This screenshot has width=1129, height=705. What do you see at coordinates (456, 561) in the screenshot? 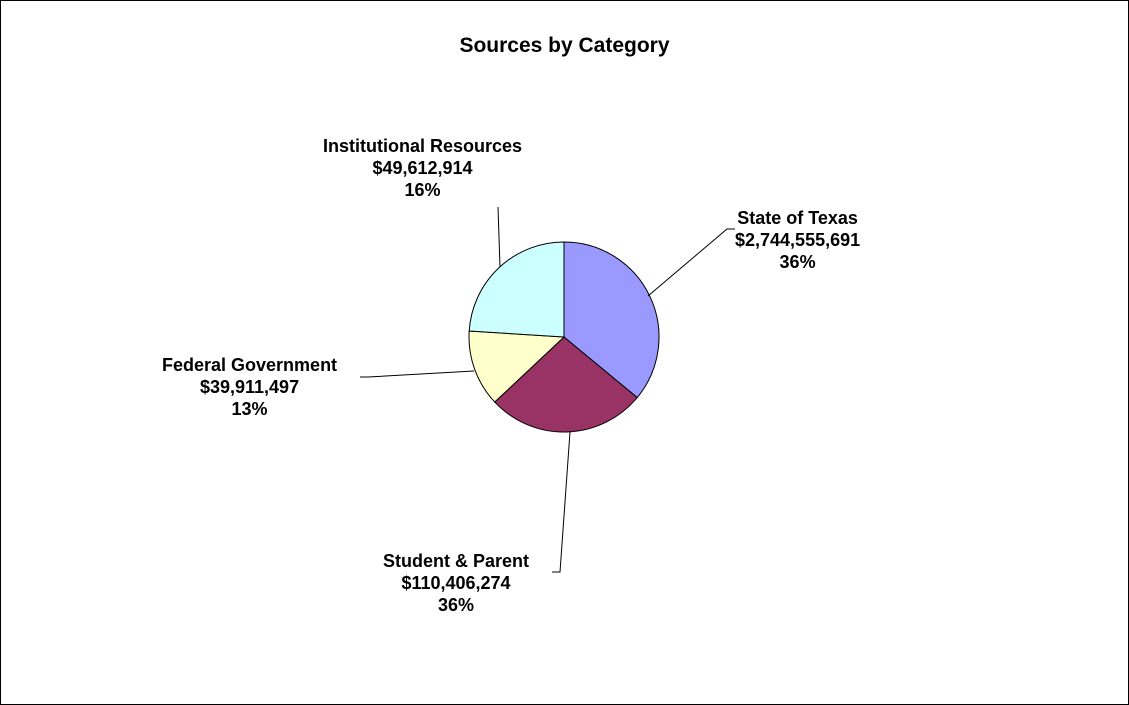
I see `label-name: Student & Parent` at bounding box center [456, 561].